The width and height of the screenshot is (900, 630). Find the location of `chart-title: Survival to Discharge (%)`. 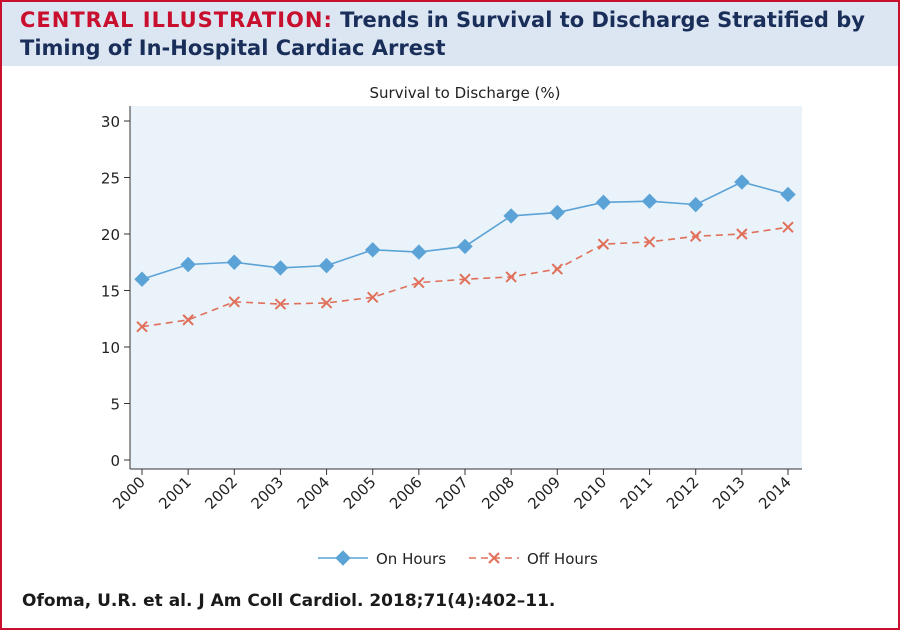

chart-title: Survival to Discharge (%) is located at coordinates (465, 93).